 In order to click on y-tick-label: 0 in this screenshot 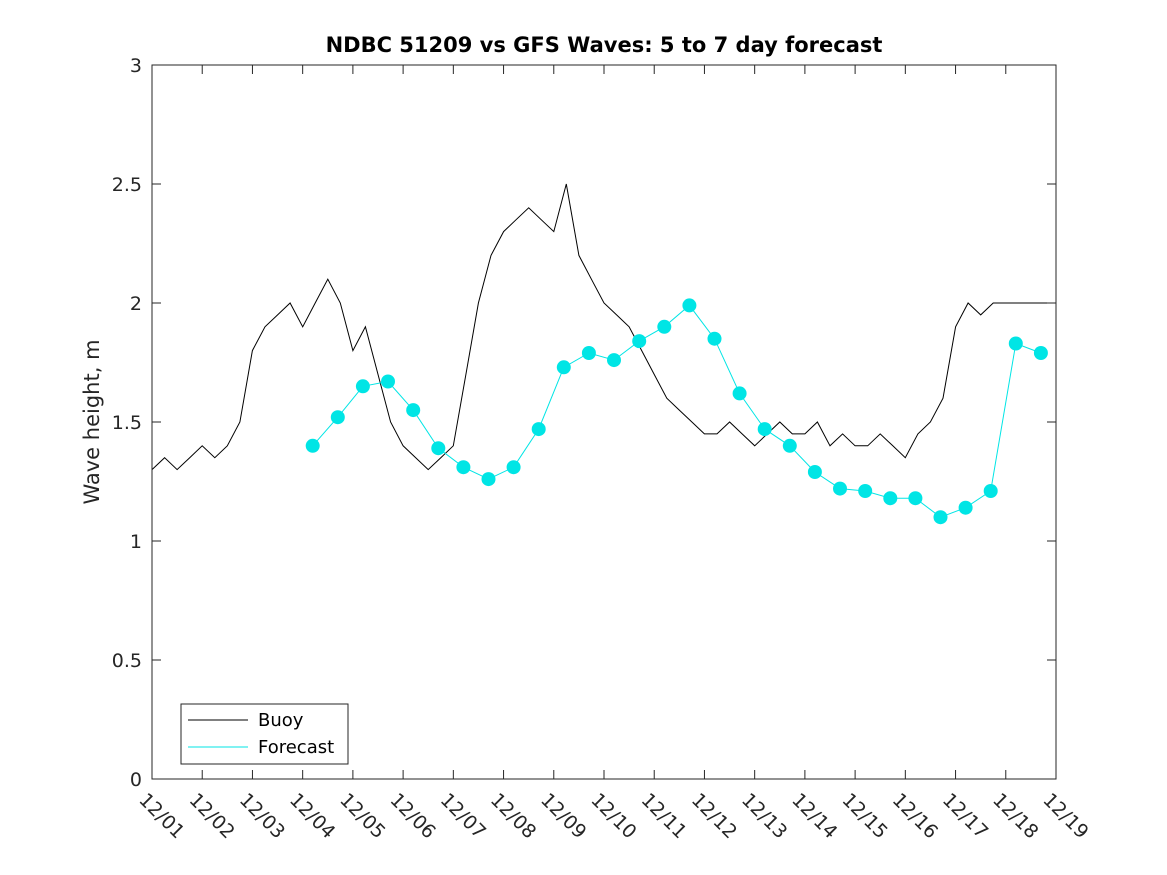, I will do `click(136, 780)`.